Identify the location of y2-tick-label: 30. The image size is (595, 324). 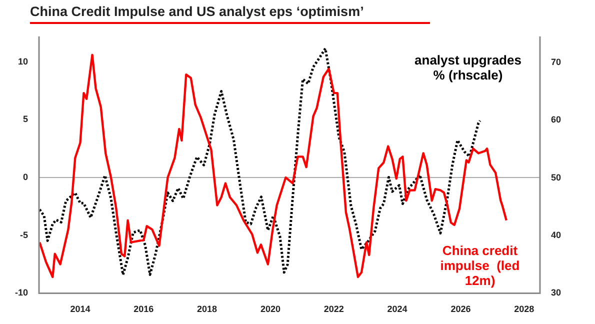
(556, 293).